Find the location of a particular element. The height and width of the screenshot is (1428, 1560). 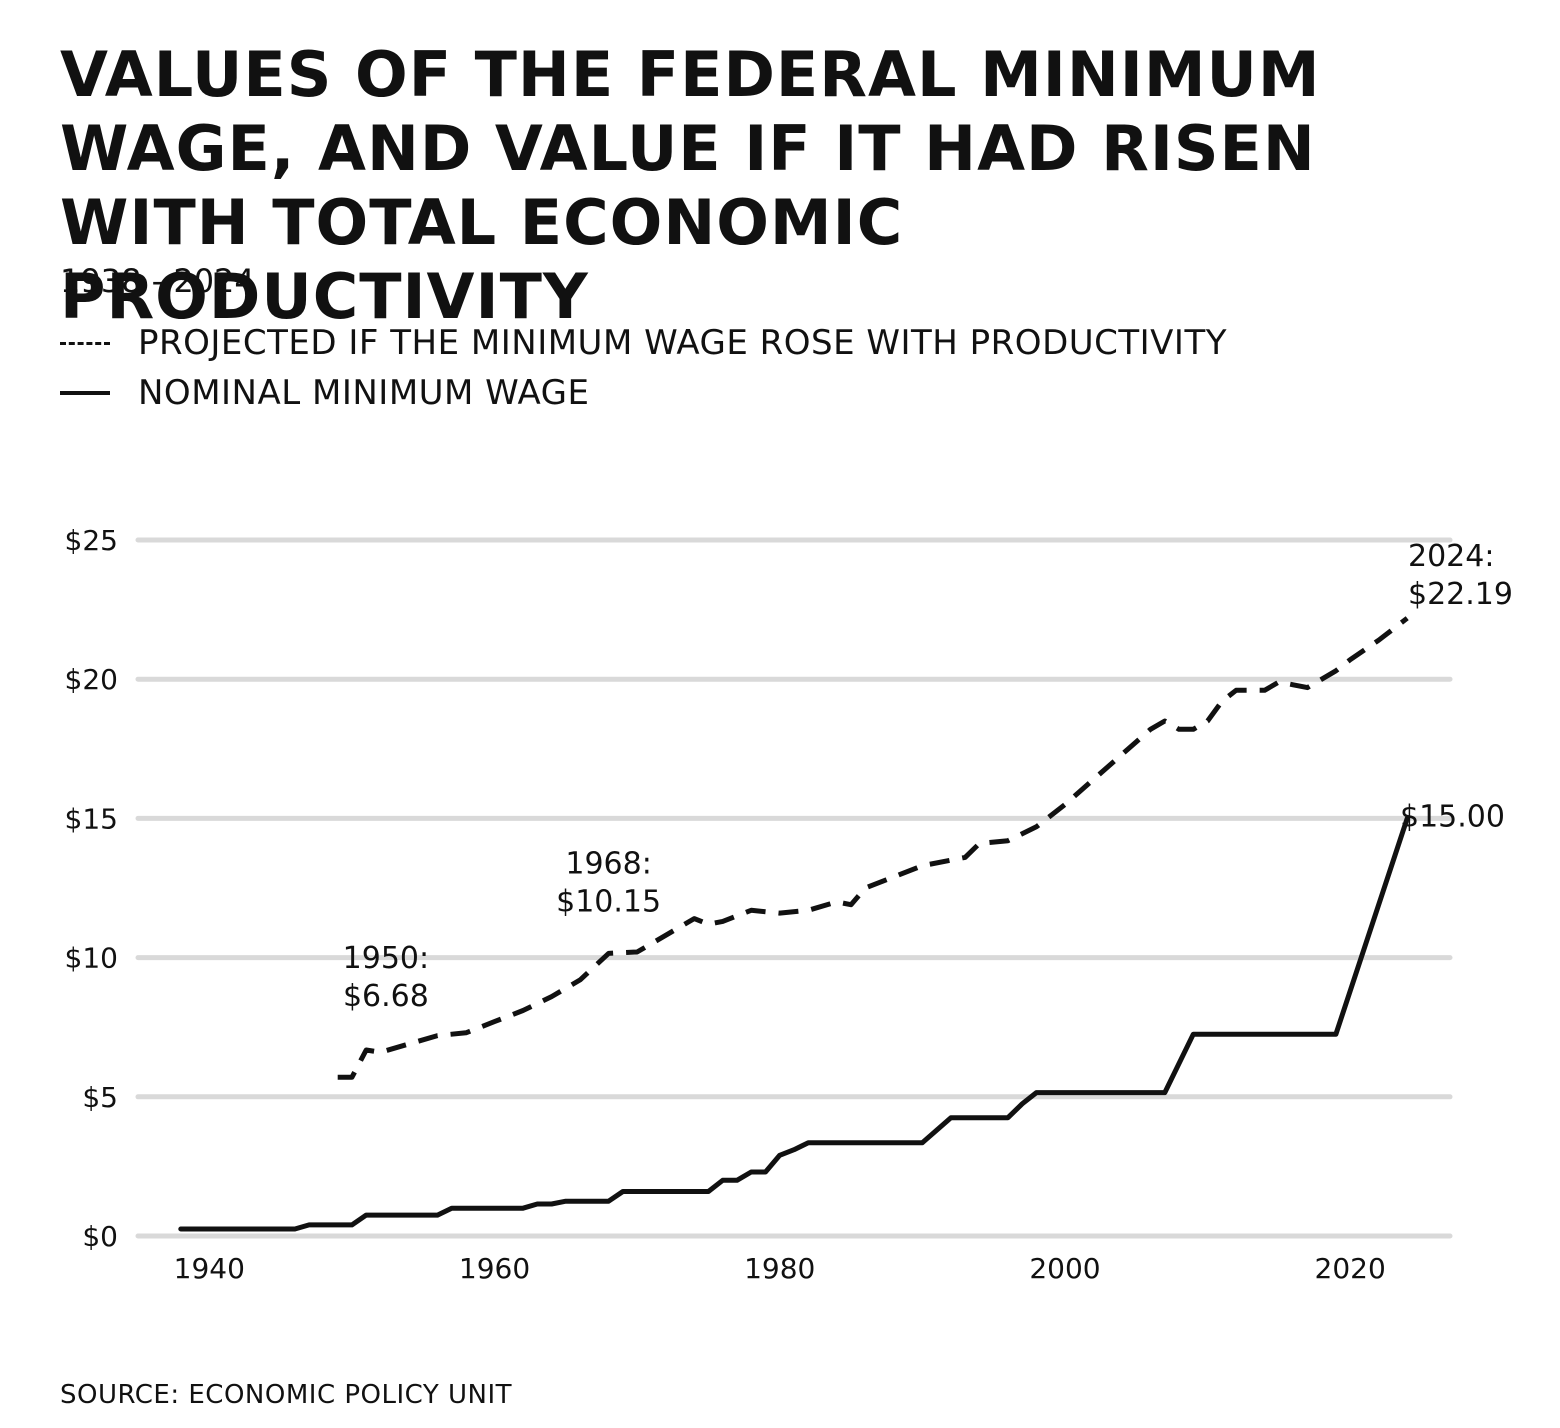

legend-swatch-solid is located at coordinates (85, 393).